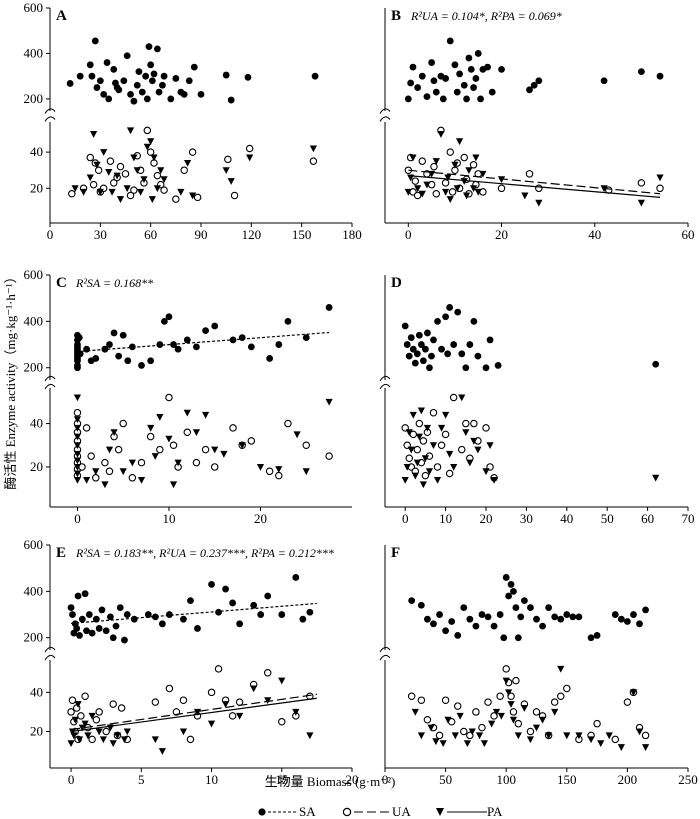  What do you see at coordinates (193, 715) in the screenshot?
I see `fit-line-pa` at bounding box center [193, 715].